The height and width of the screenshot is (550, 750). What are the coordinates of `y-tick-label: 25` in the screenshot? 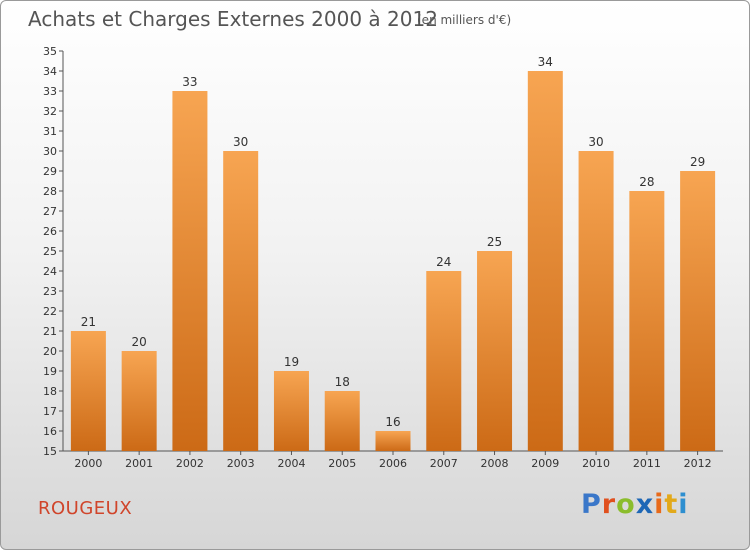 It's located at (50, 251).